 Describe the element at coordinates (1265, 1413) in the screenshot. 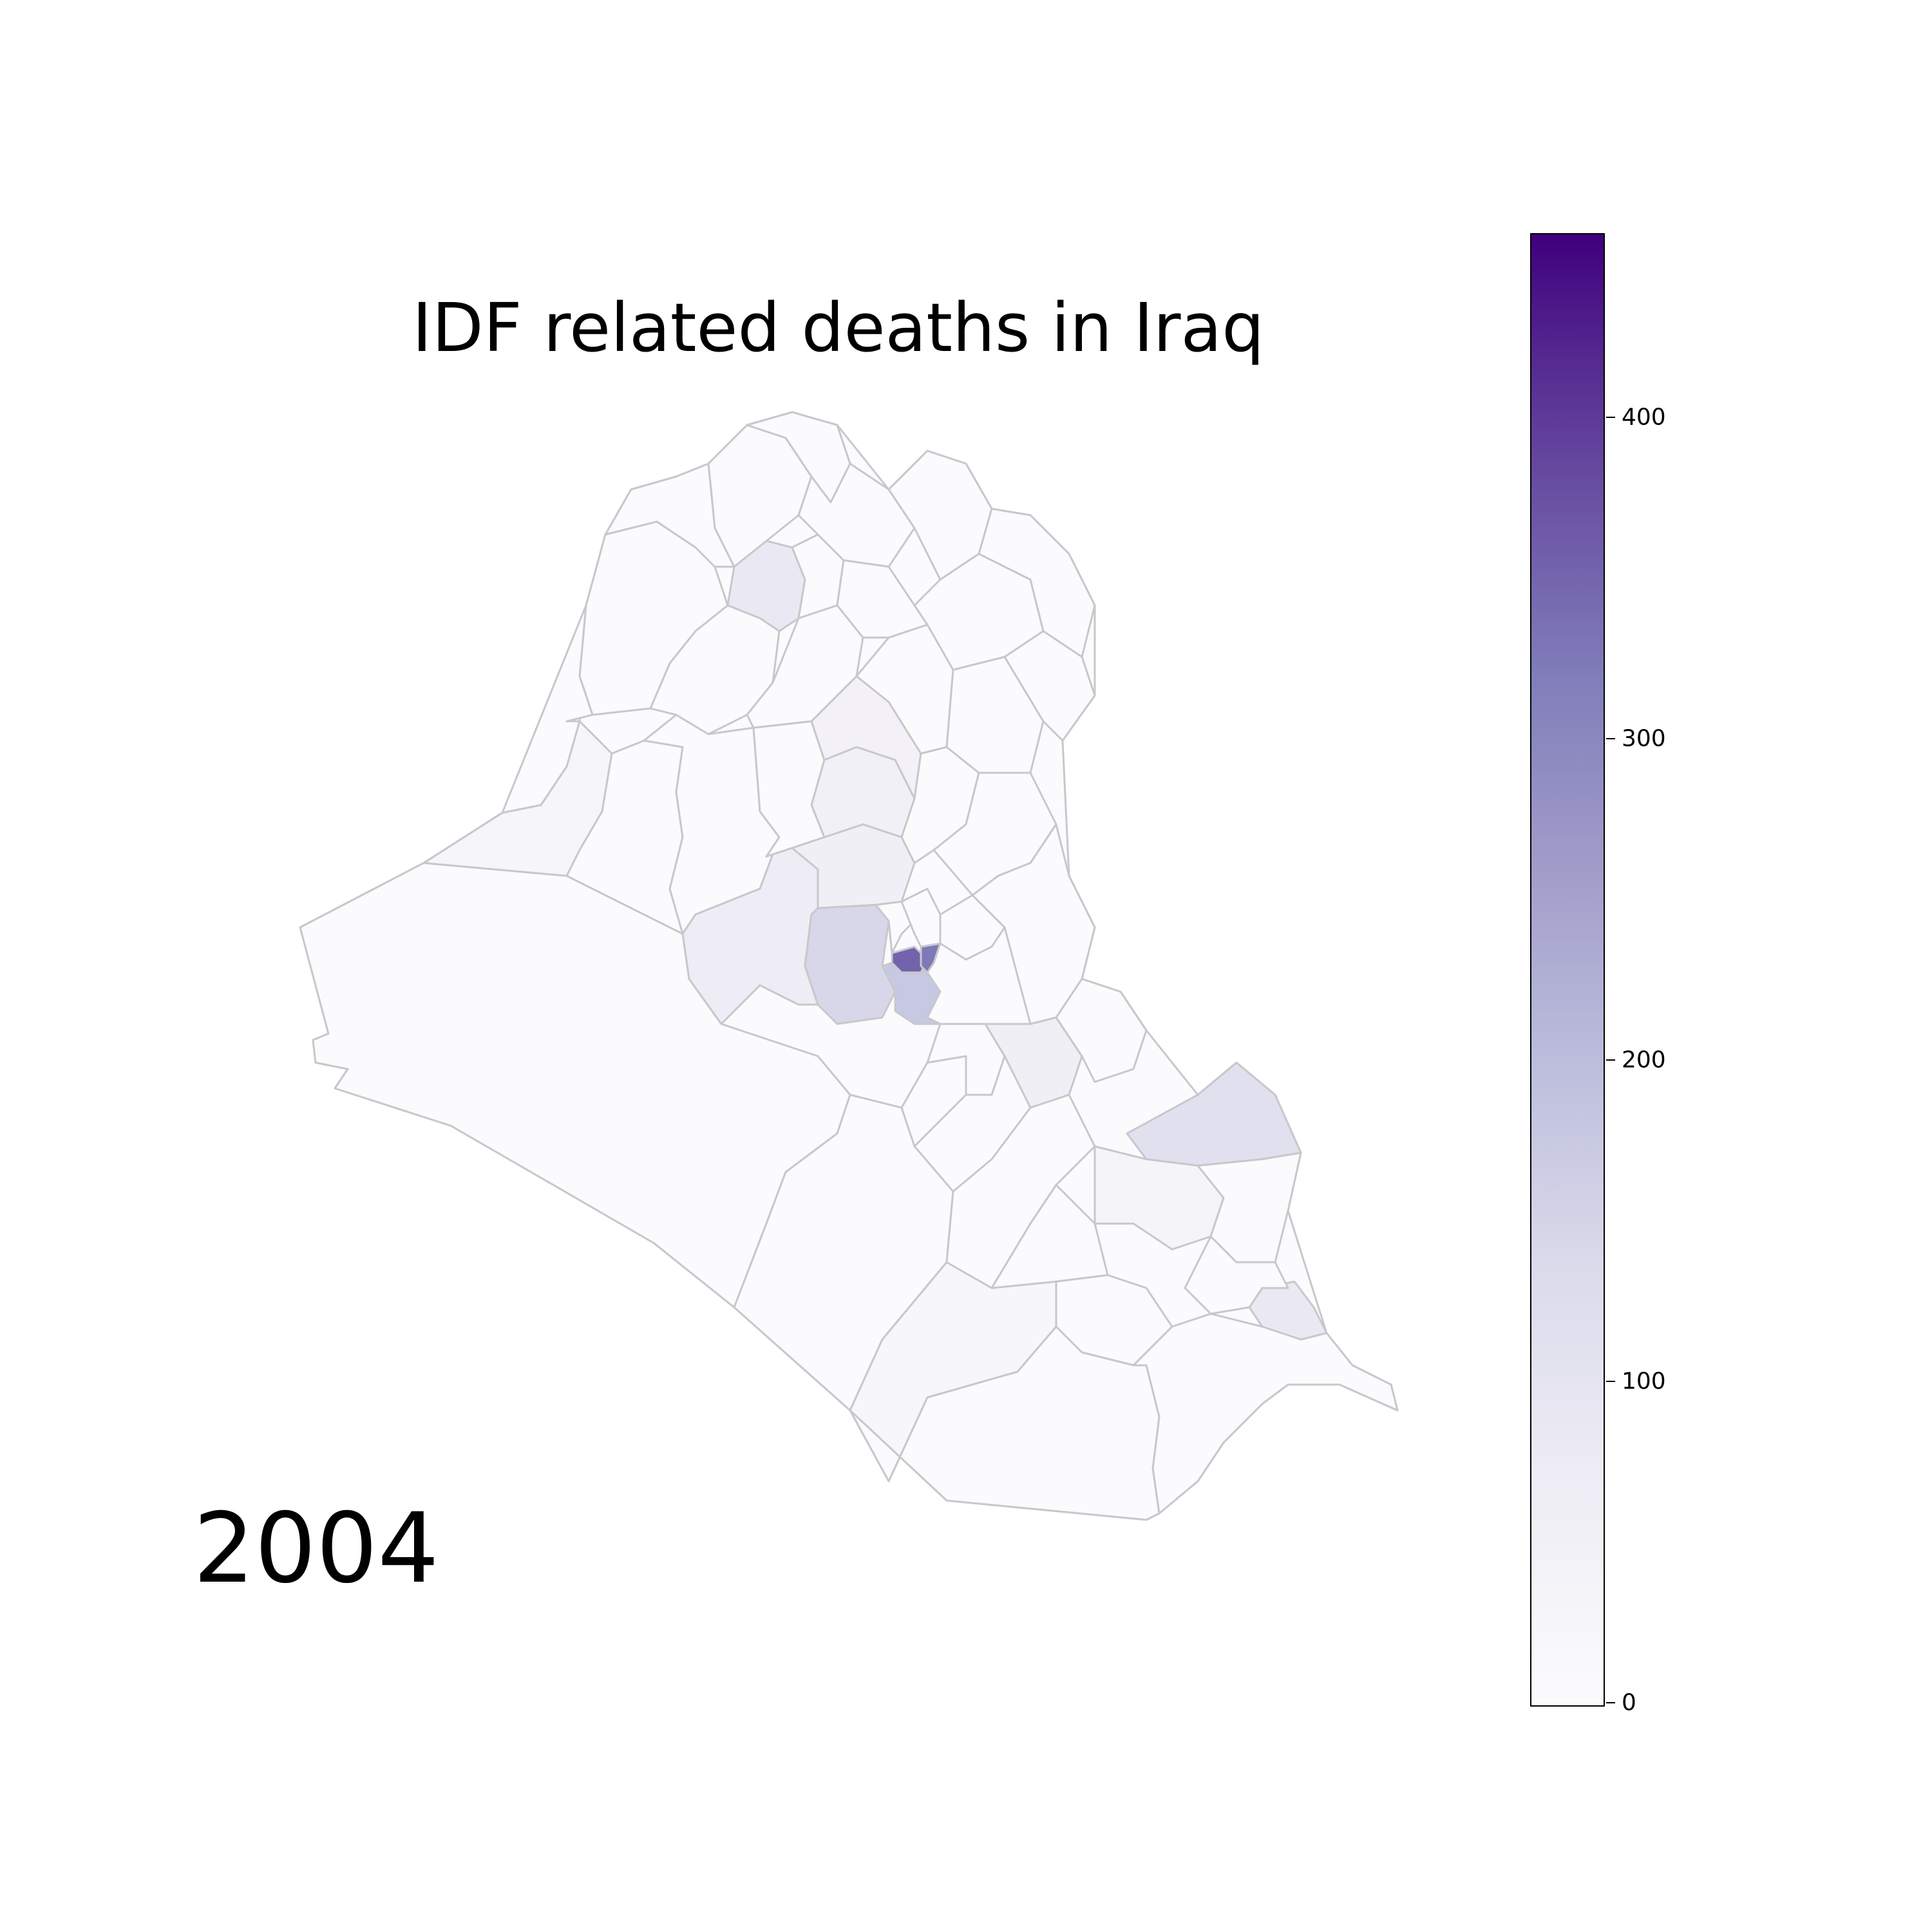

I see `district-basra-south` at that location.